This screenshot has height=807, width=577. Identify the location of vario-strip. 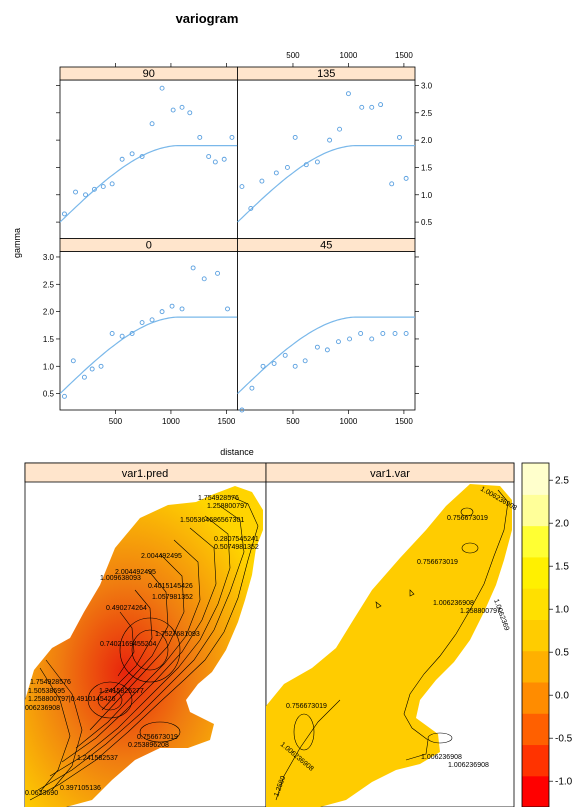
(326, 245).